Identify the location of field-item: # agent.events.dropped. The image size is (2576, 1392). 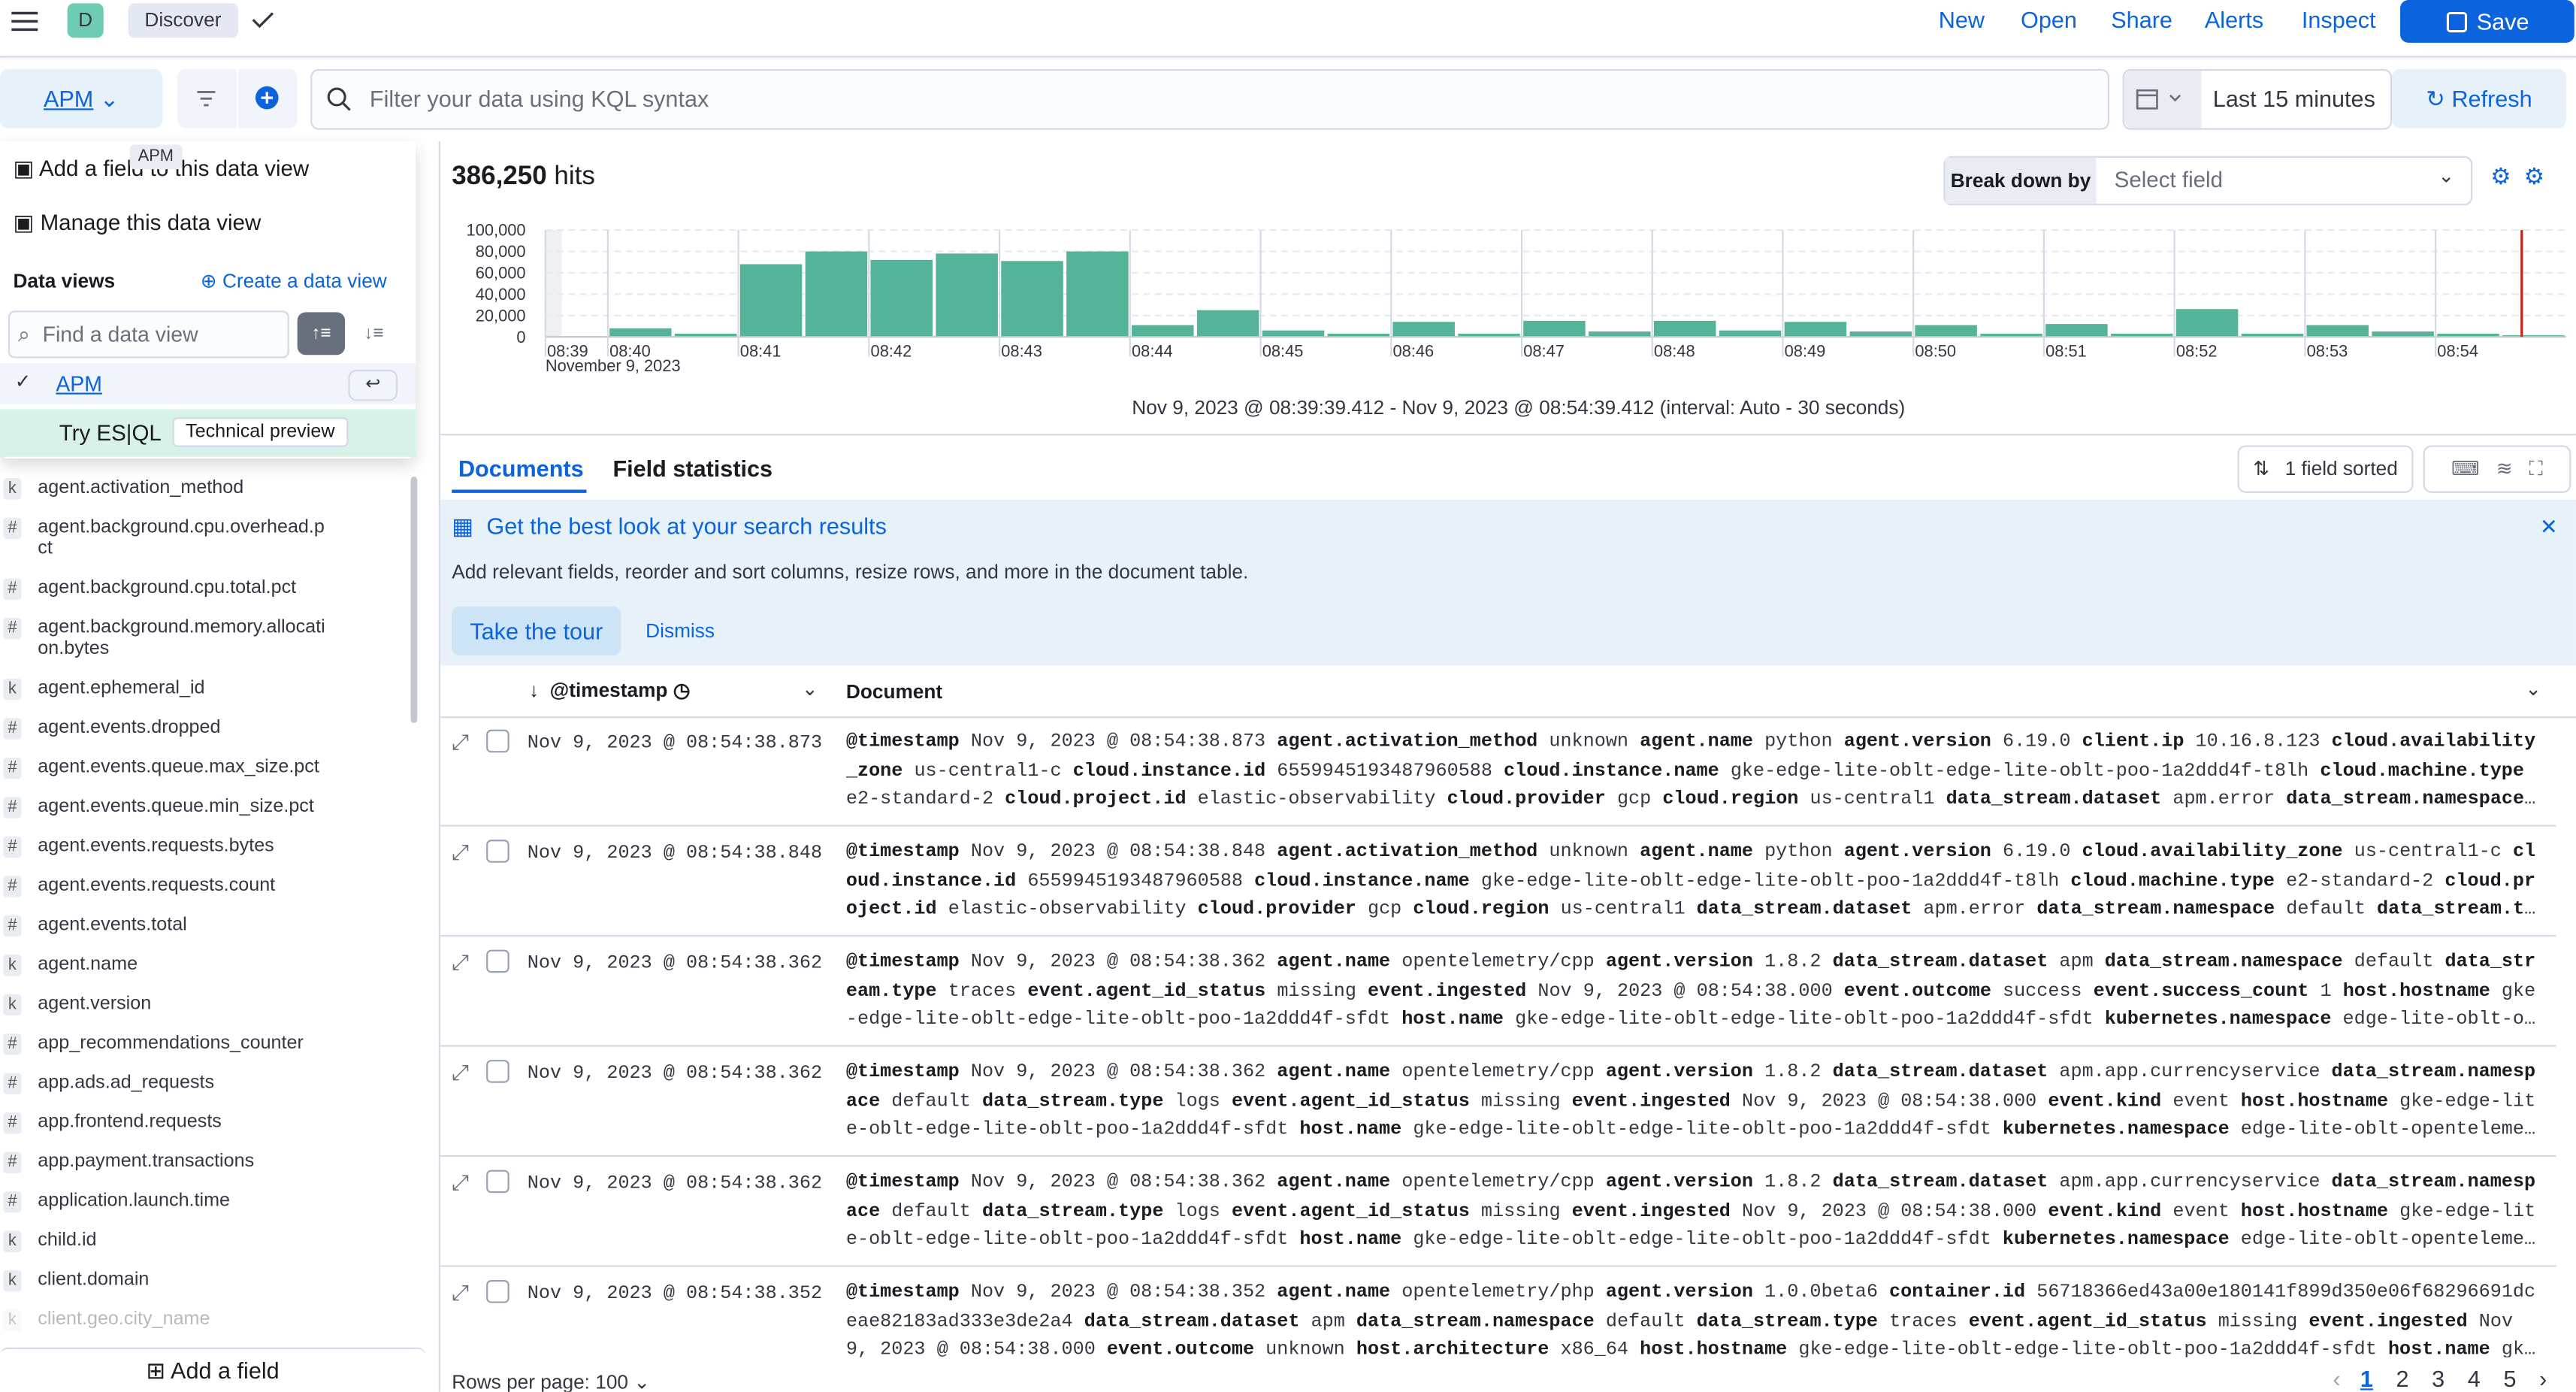
(167, 729).